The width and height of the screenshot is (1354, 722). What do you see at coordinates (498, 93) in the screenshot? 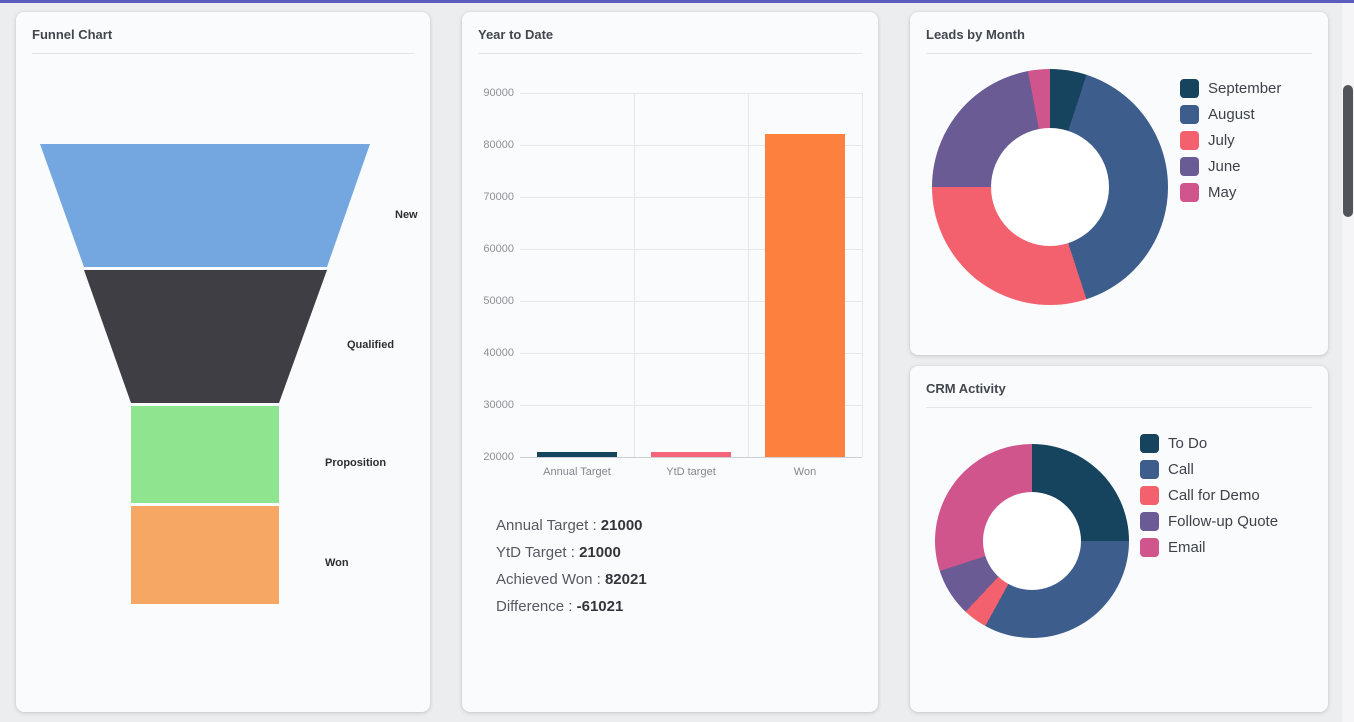
I see `y-axis-tick-label: 90000` at bounding box center [498, 93].